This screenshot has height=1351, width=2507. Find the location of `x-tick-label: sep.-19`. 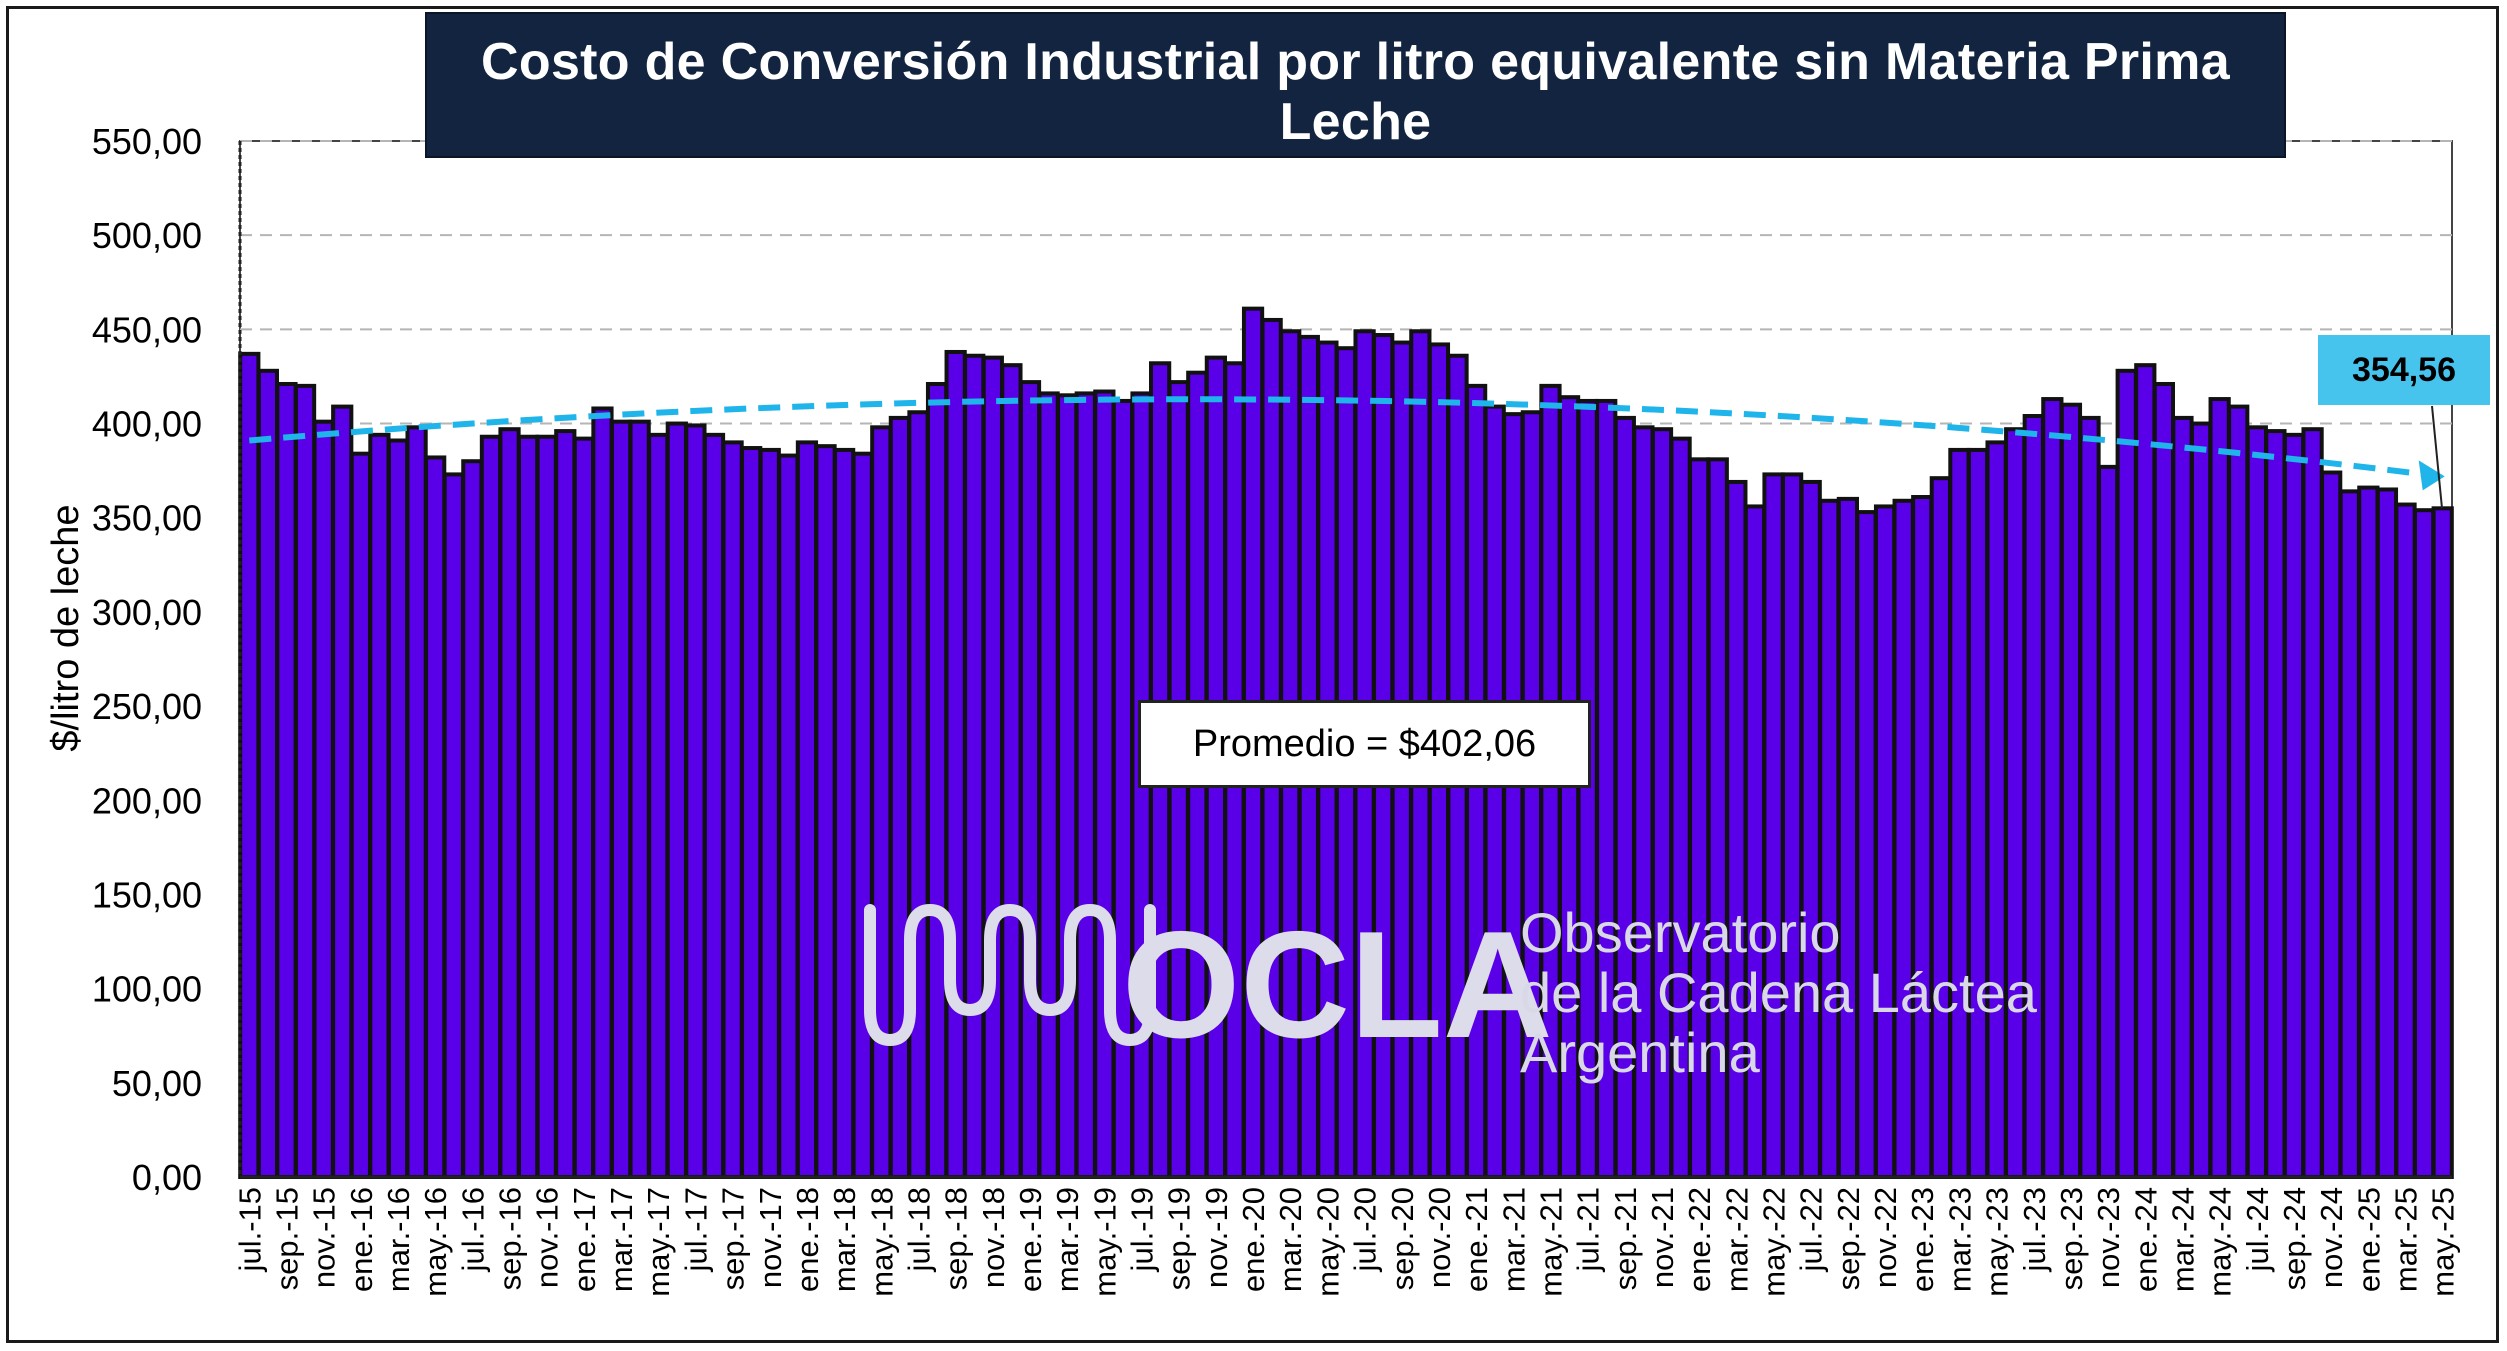

x-tick-label: sep.-19 is located at coordinates (1179, 1238).